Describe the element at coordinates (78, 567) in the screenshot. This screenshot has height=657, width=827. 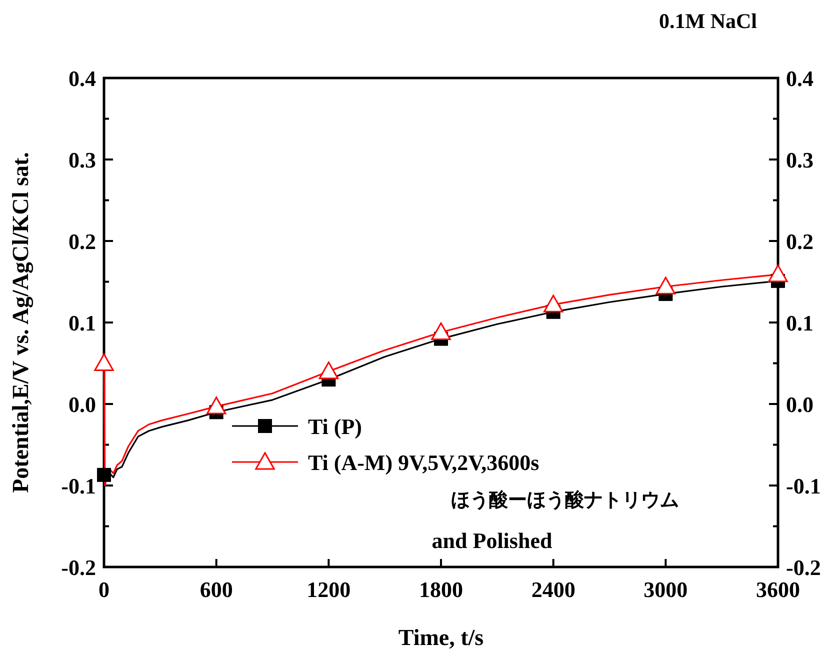
I see `y-tick-label: -0.2` at that location.